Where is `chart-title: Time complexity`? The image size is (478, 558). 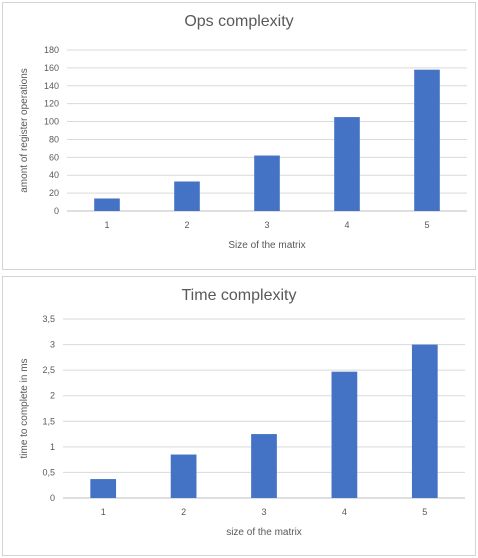 chart-title: Time complexity is located at coordinates (239, 295).